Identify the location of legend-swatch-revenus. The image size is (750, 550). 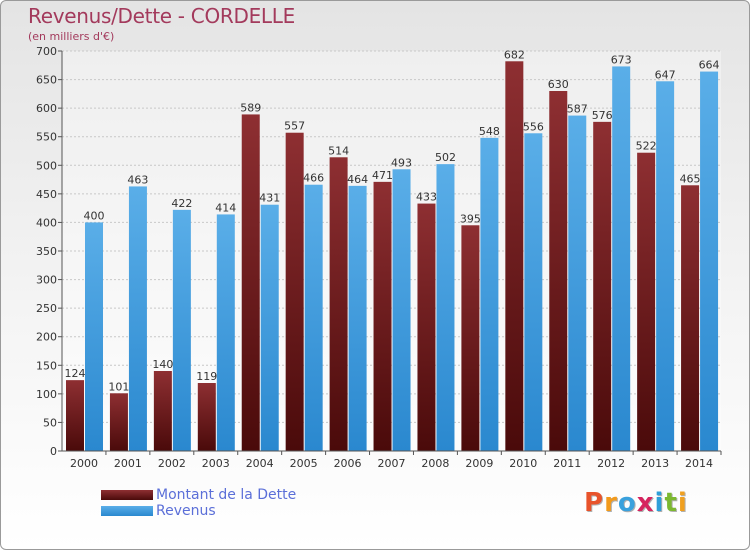
(127, 511).